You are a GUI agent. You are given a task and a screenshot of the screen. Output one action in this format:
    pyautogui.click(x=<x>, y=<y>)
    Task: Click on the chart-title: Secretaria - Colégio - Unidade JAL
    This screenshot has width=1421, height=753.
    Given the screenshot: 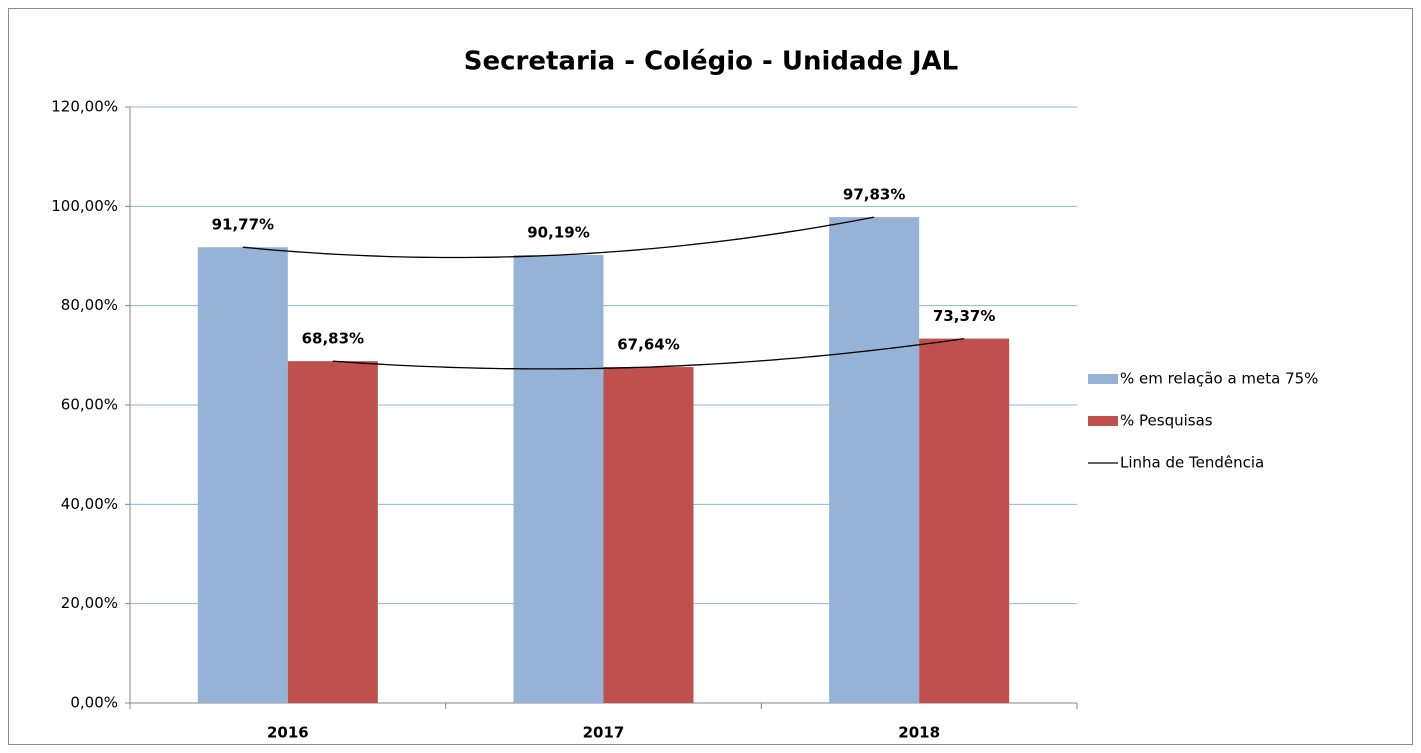 What is the action you would take?
    pyautogui.click(x=711, y=62)
    